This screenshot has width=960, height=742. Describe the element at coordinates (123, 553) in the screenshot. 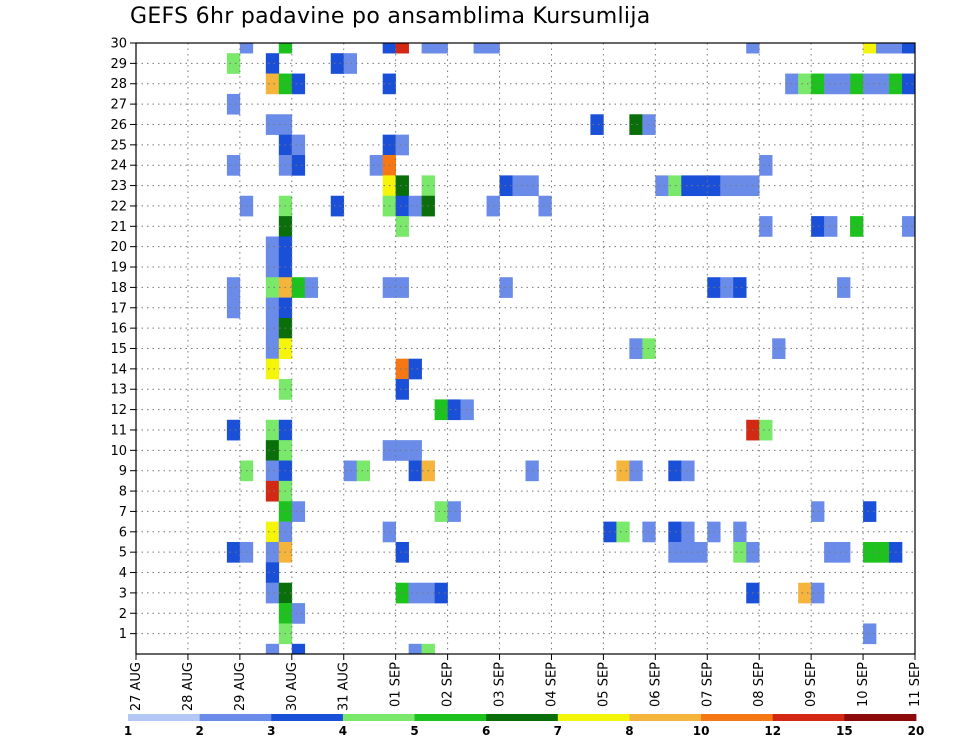

I see `y-tick-label: 5` at that location.